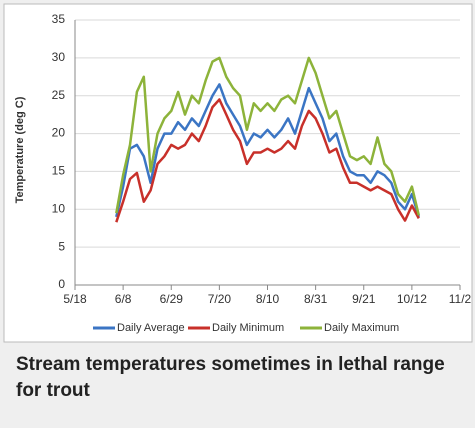  What do you see at coordinates (412, 299) in the screenshot?
I see `x-tick-label: 10/12` at bounding box center [412, 299].